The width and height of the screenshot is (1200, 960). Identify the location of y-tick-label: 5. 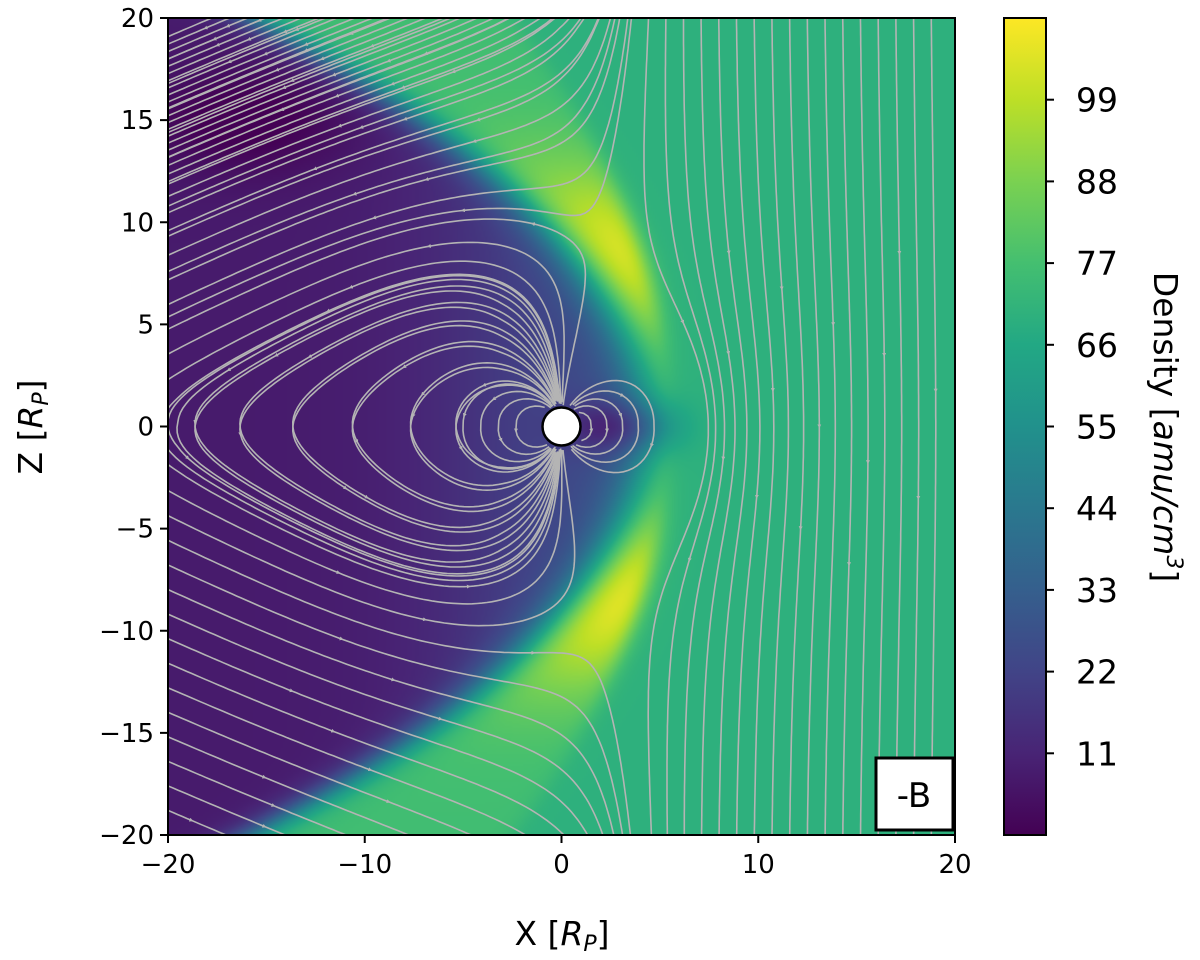
(145, 325).